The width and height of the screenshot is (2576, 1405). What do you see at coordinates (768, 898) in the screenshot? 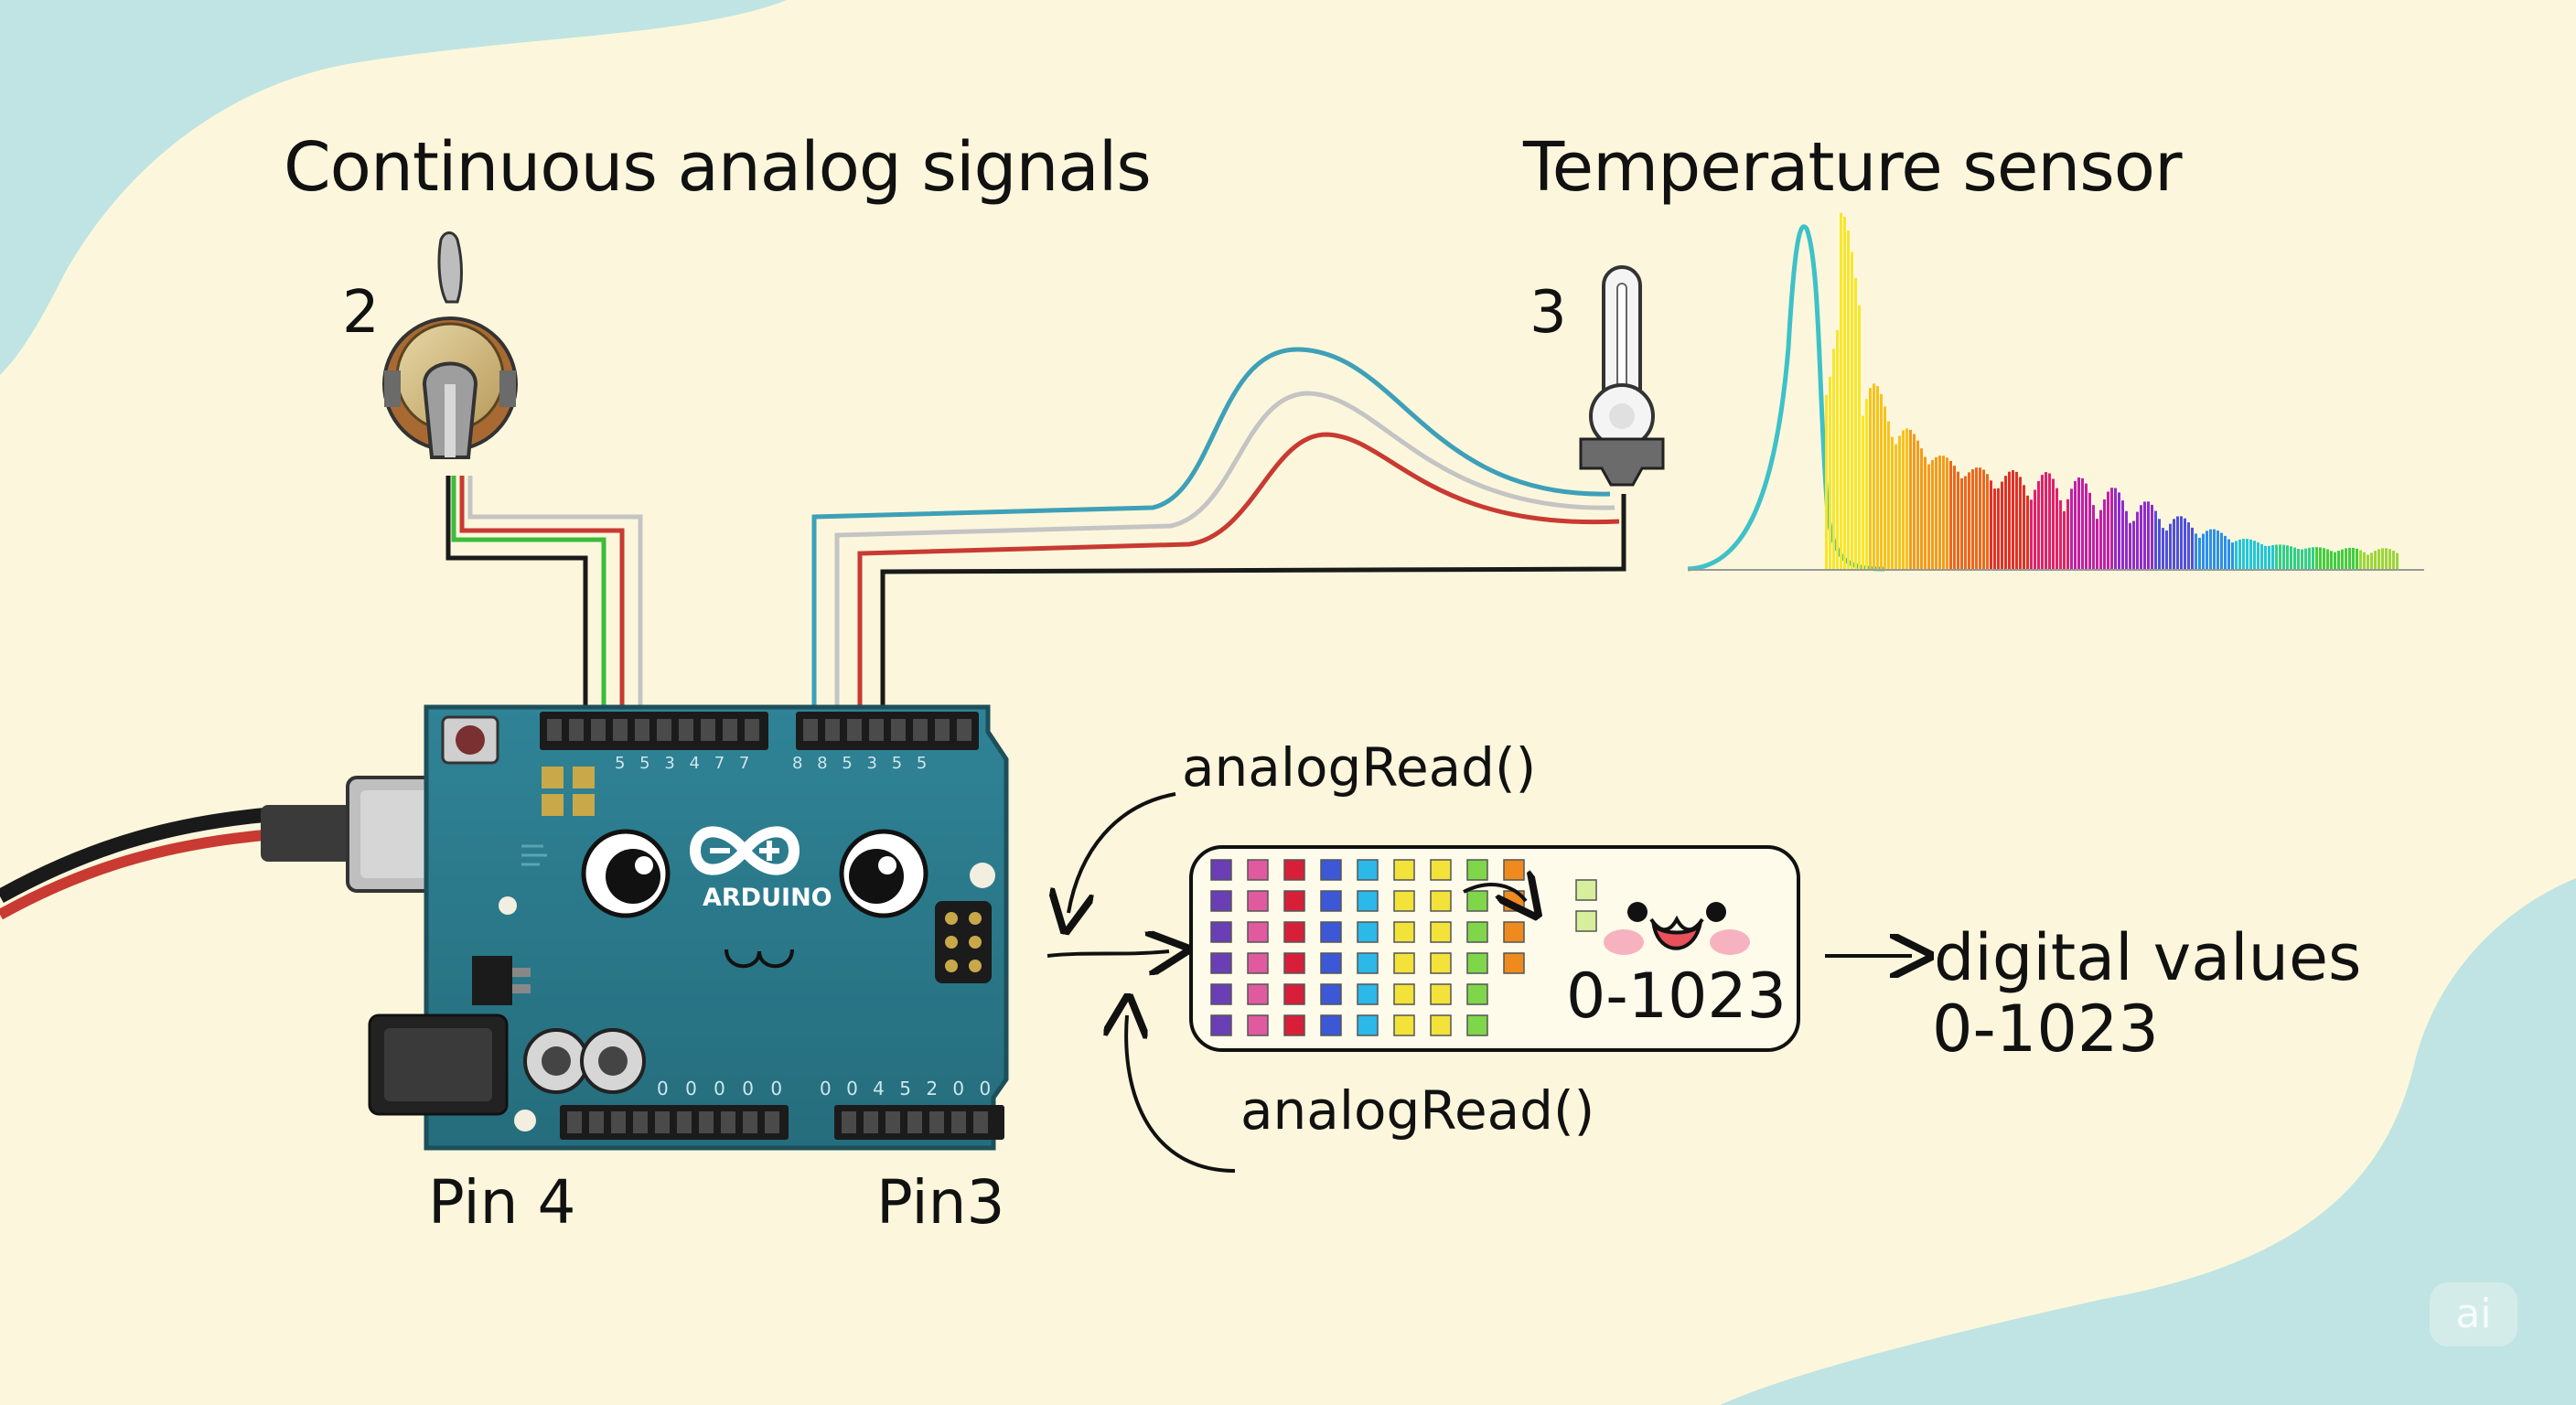
I see `arduino-brand-label: ARDUINO` at bounding box center [768, 898].